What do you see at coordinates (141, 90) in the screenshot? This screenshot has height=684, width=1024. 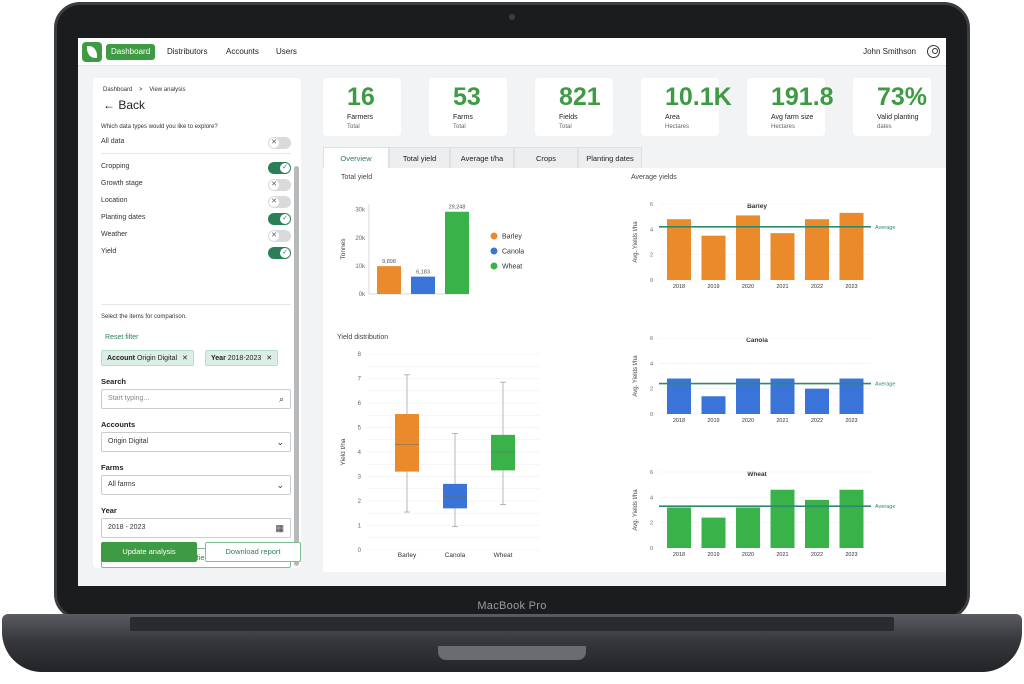 I see `breadcrumb-chevron-icon: >` at bounding box center [141, 90].